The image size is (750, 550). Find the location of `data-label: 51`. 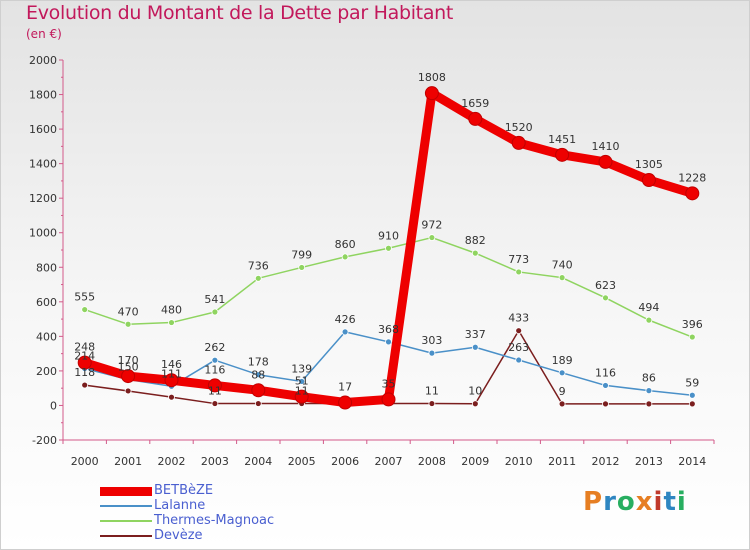

data-label: 51 is located at coordinates (302, 381).